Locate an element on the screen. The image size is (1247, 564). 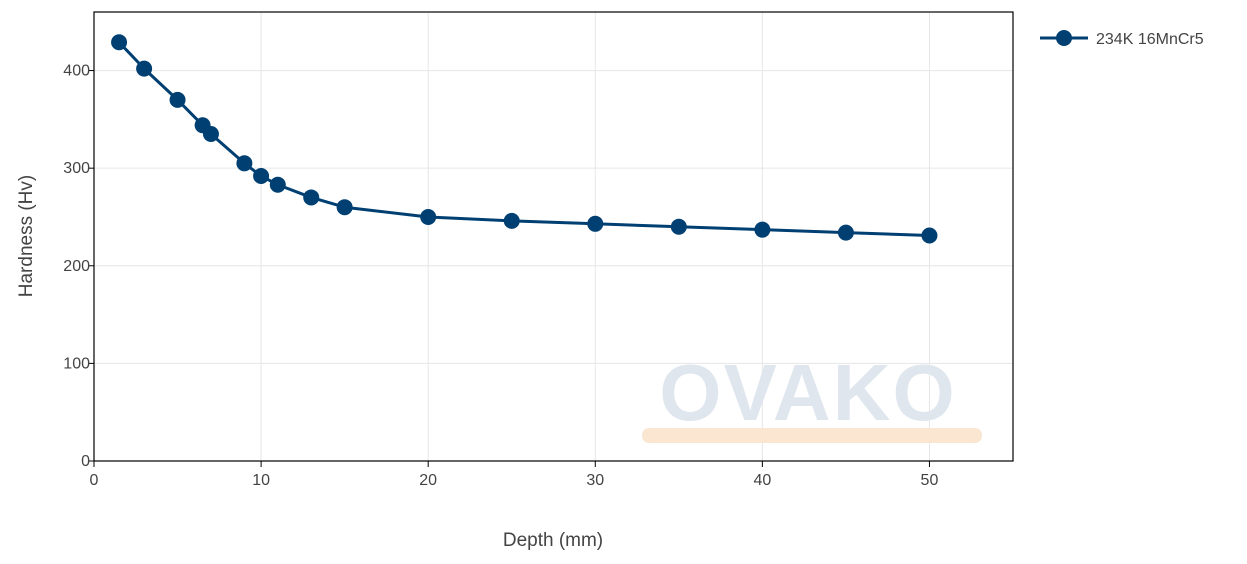
y-axis-title: Hardness (Hv) is located at coordinates (26, 236).